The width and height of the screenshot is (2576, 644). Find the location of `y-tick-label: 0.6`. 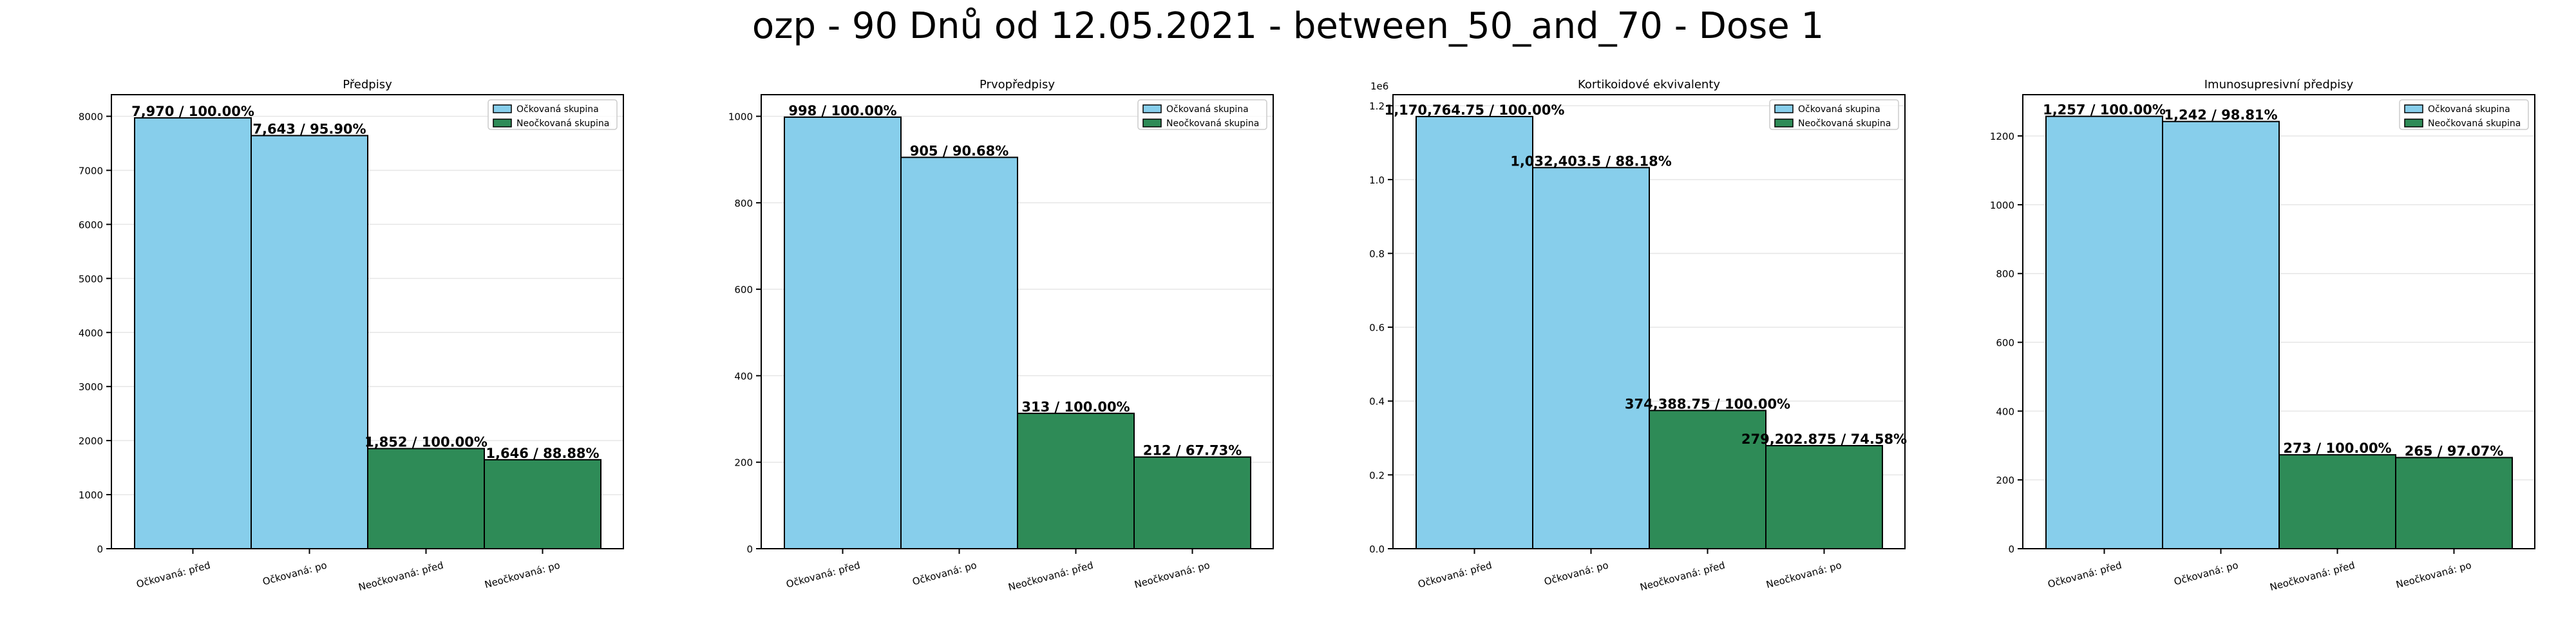

y-tick-label: 0.6 is located at coordinates (1377, 328).